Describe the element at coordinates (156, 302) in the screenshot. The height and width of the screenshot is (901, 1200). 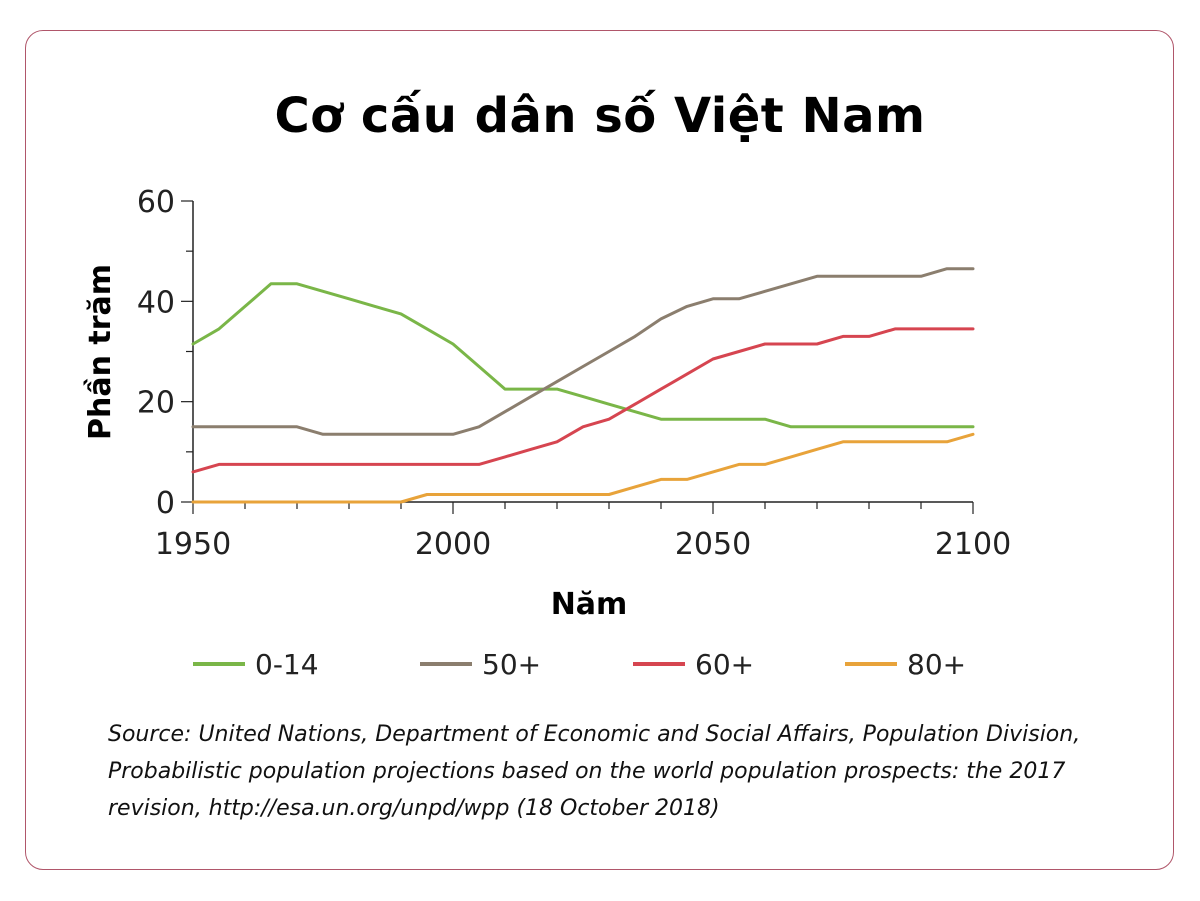
I see `y-tick-label: 40` at that location.